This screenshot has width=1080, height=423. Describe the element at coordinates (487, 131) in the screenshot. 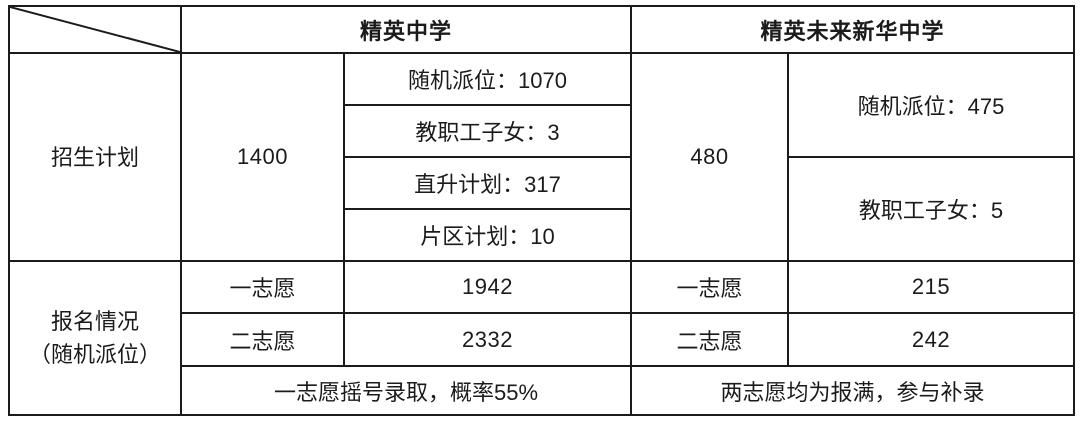

I see `plan-school1-item-1: 教职工子女：3` at that location.